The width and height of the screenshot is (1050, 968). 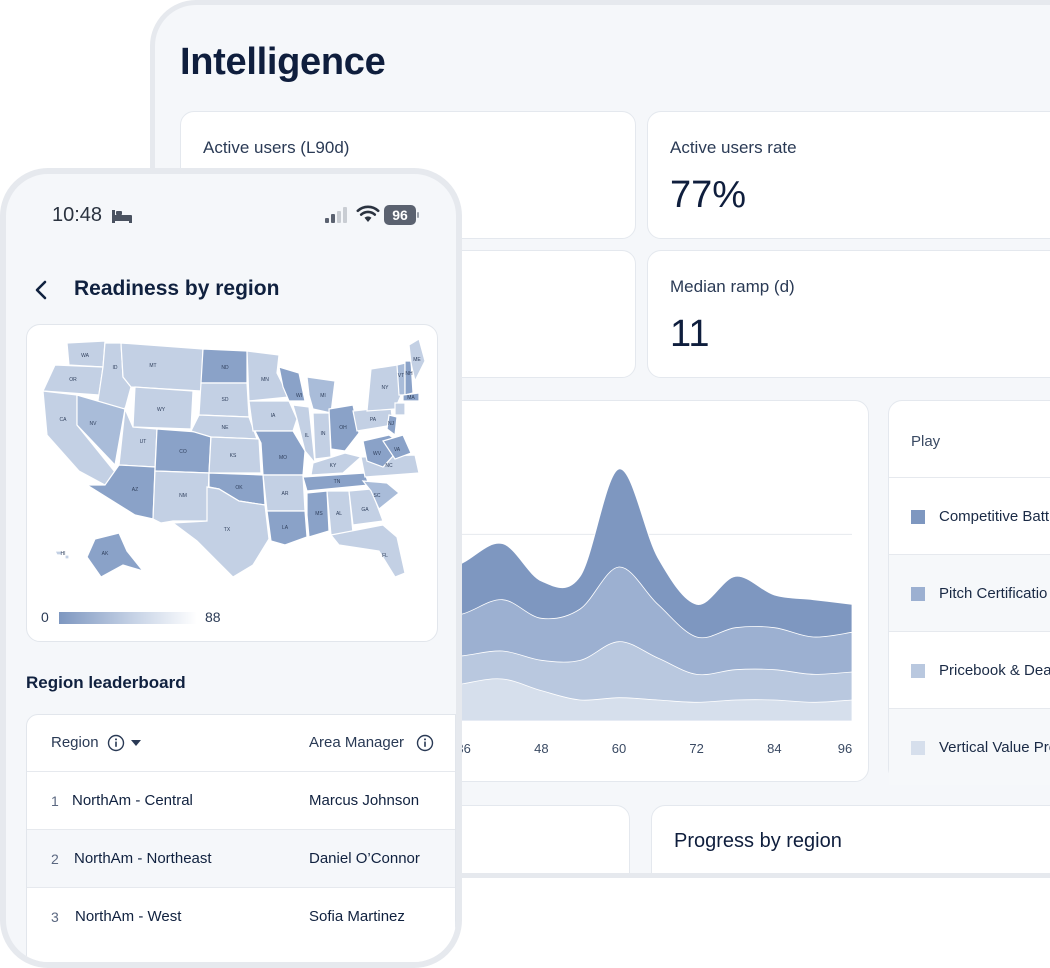 I want to click on svg-text: MT, so click(x=152, y=366).